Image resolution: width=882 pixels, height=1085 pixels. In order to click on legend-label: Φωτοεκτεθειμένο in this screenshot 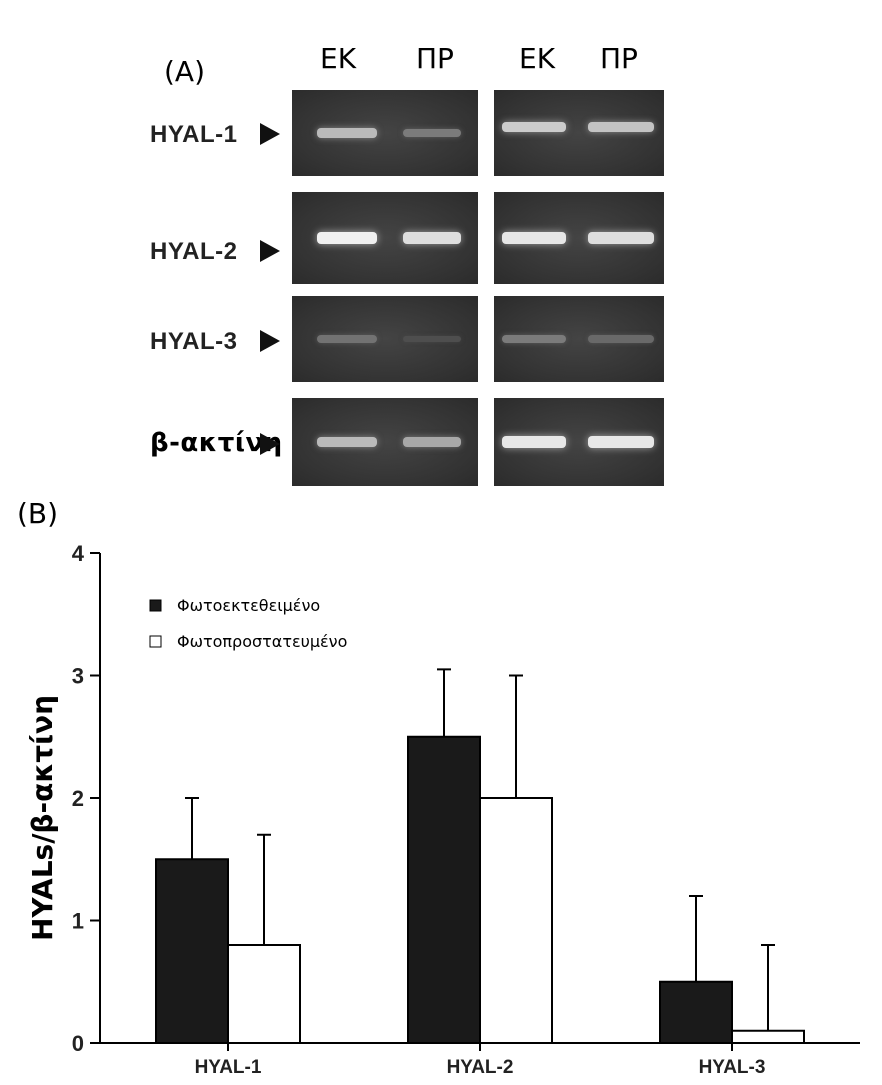, I will do `click(248, 605)`.